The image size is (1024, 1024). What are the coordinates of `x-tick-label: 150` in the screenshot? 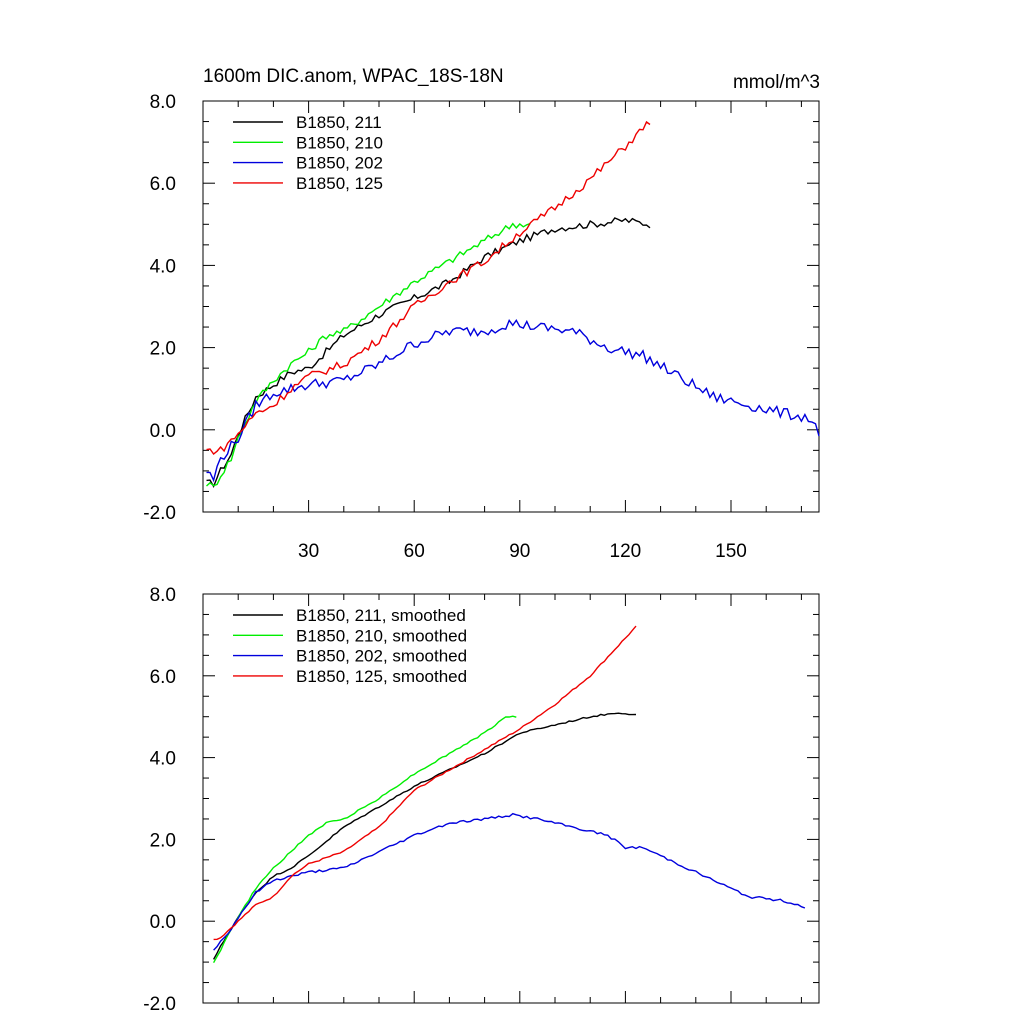 It's located at (731, 551).